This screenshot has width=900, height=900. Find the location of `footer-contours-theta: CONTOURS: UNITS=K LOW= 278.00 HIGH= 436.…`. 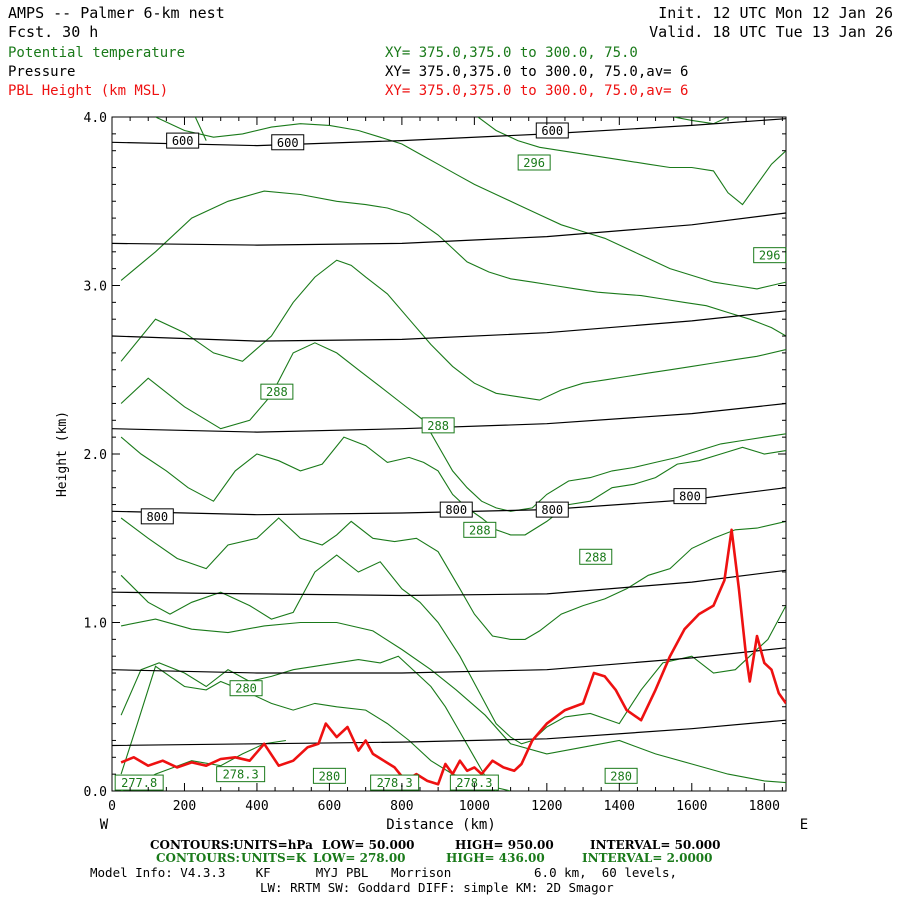

footer-contours-theta: CONTOURS: UNITS=K LOW= 278.00 HIGH= 436.… is located at coordinates (434, 858).